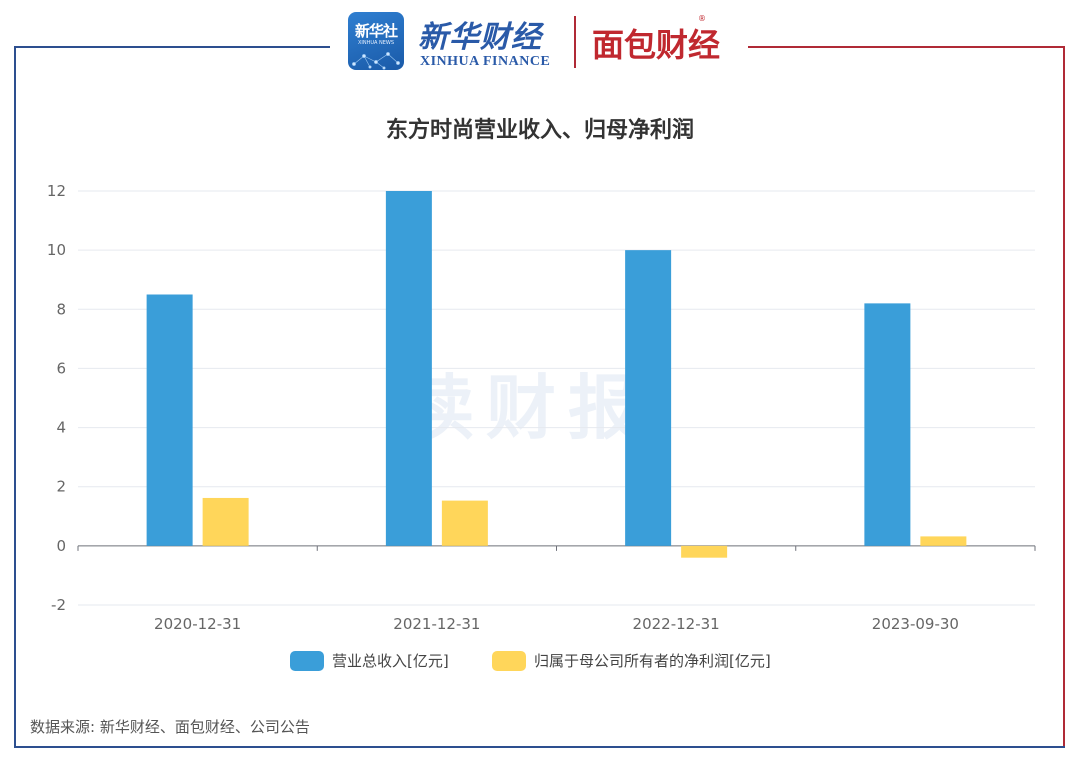  I want to click on y-tick-label: 8, so click(61, 309).